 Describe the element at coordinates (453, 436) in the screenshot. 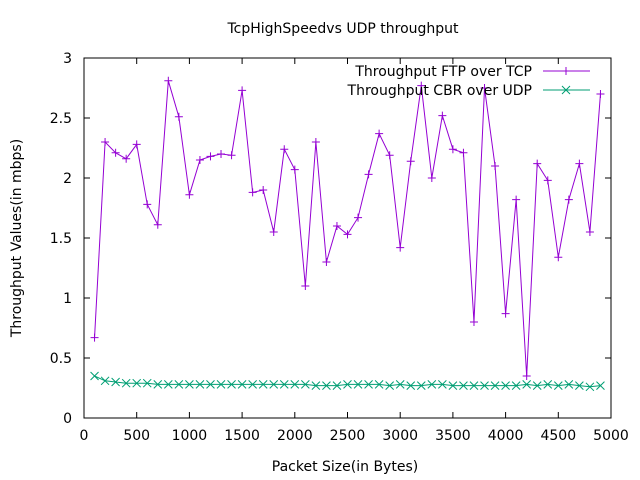

I see `x-tick-label: 3500` at that location.